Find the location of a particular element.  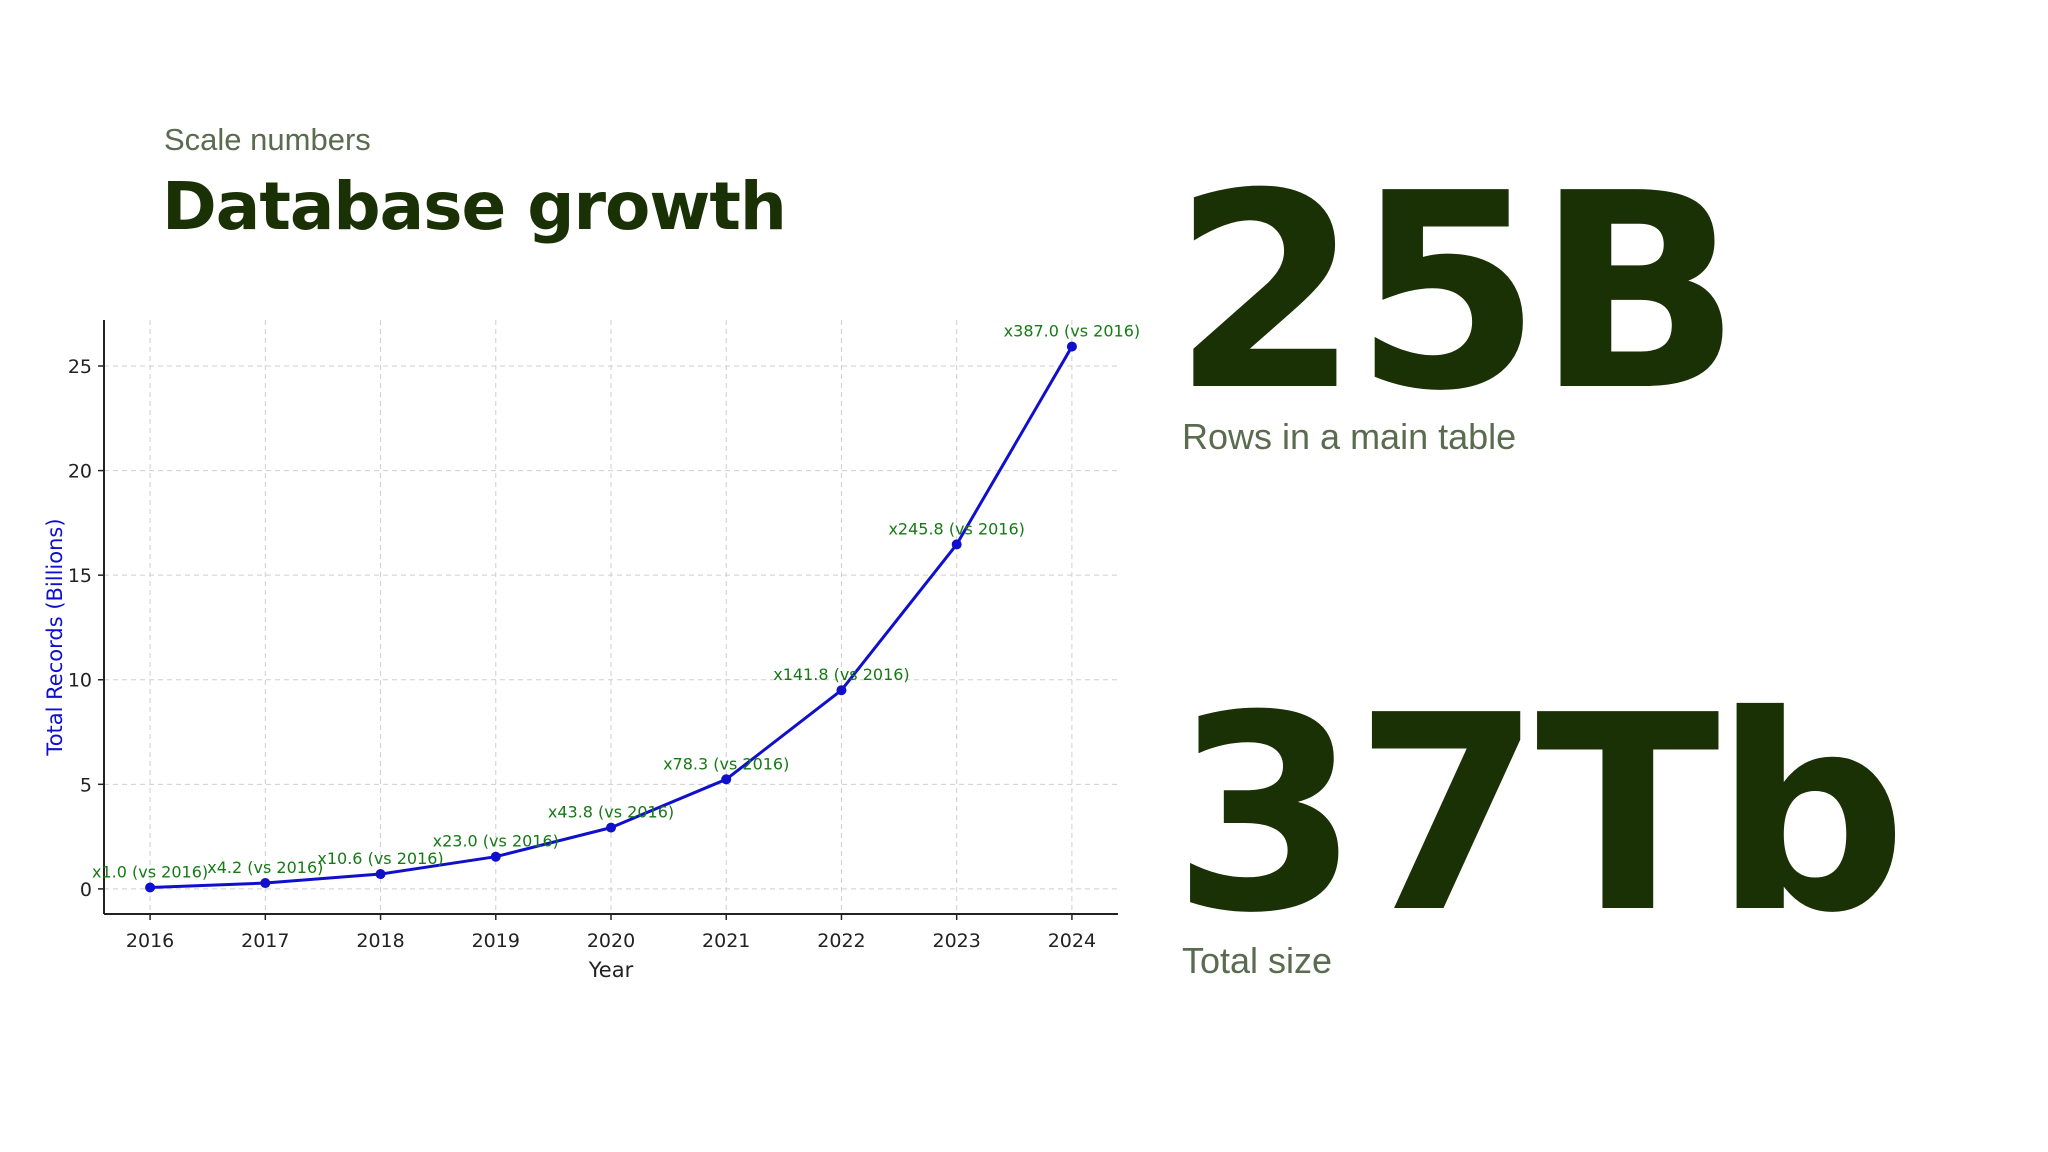

data-label: x10.6 (vs 2016) is located at coordinates (380, 858).